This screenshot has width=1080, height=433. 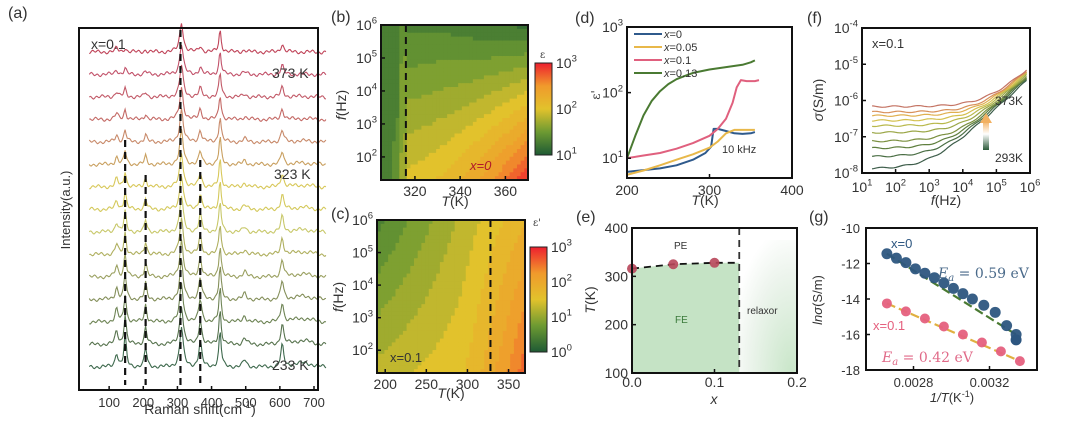 What do you see at coordinates (561, 281) in the screenshot?
I see `colorbar-tick-label: 10²` at bounding box center [561, 281].